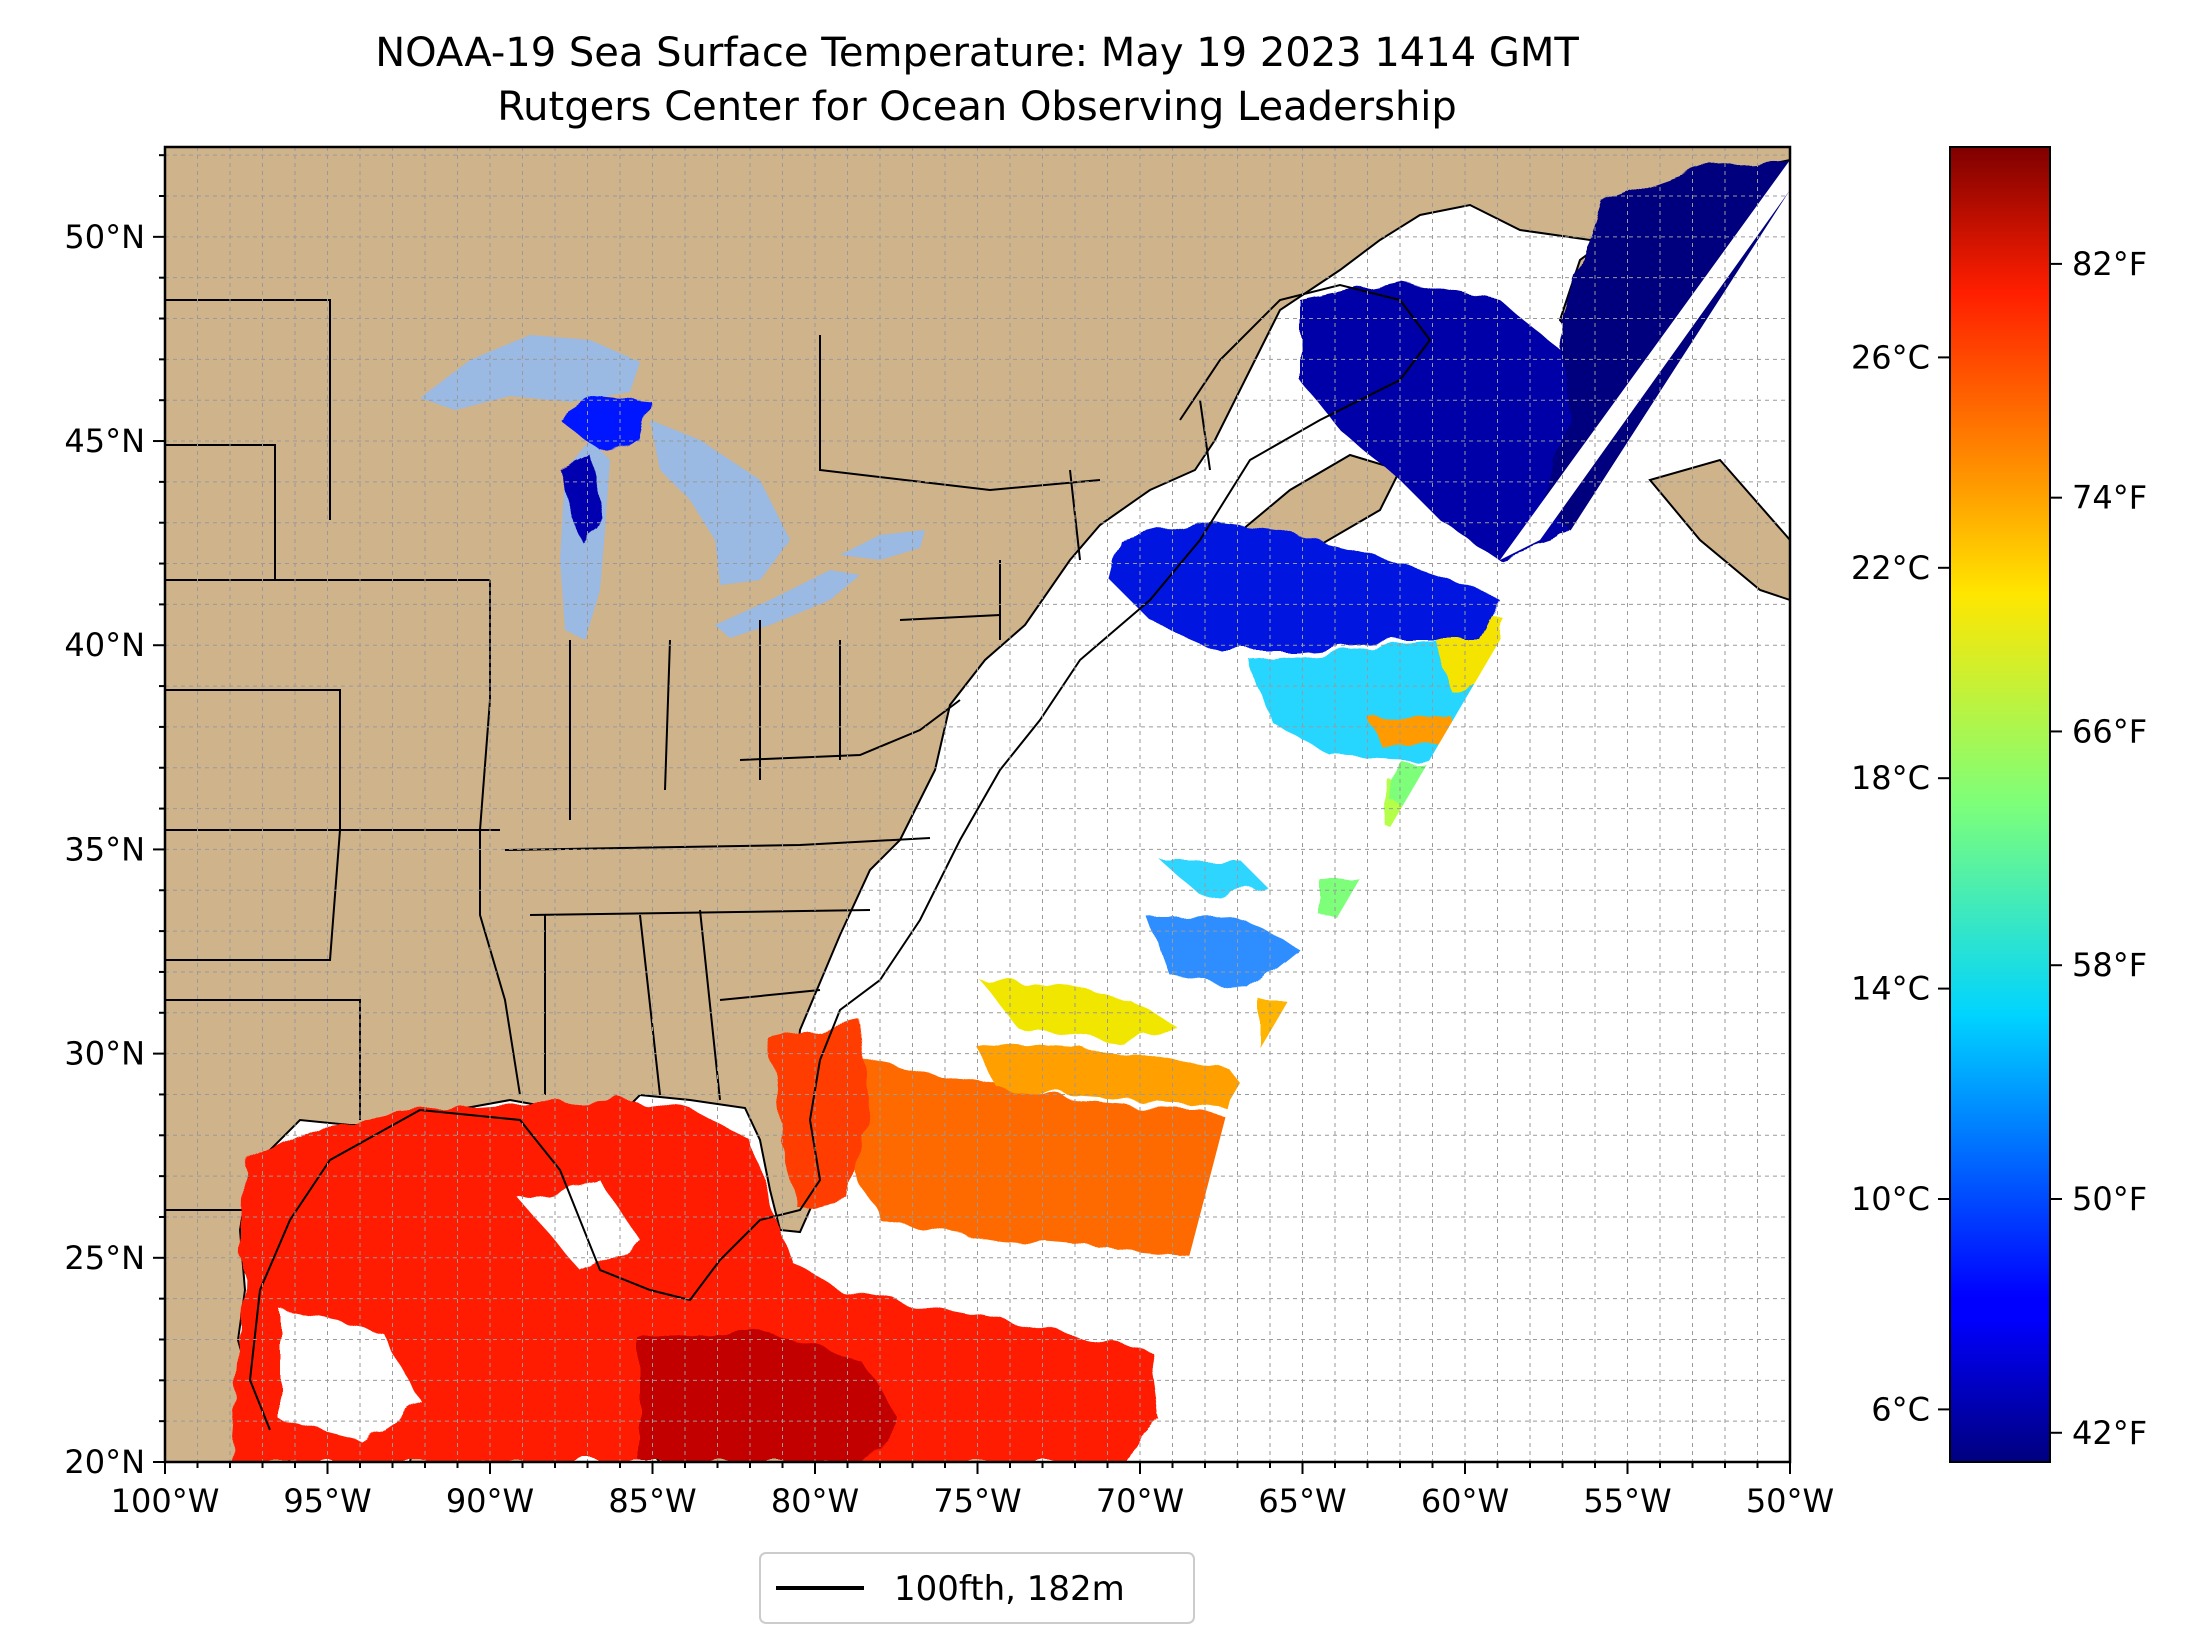  Describe the element at coordinates (1465, 1501) in the screenshot. I see `x-tick-label: 60°W` at that location.